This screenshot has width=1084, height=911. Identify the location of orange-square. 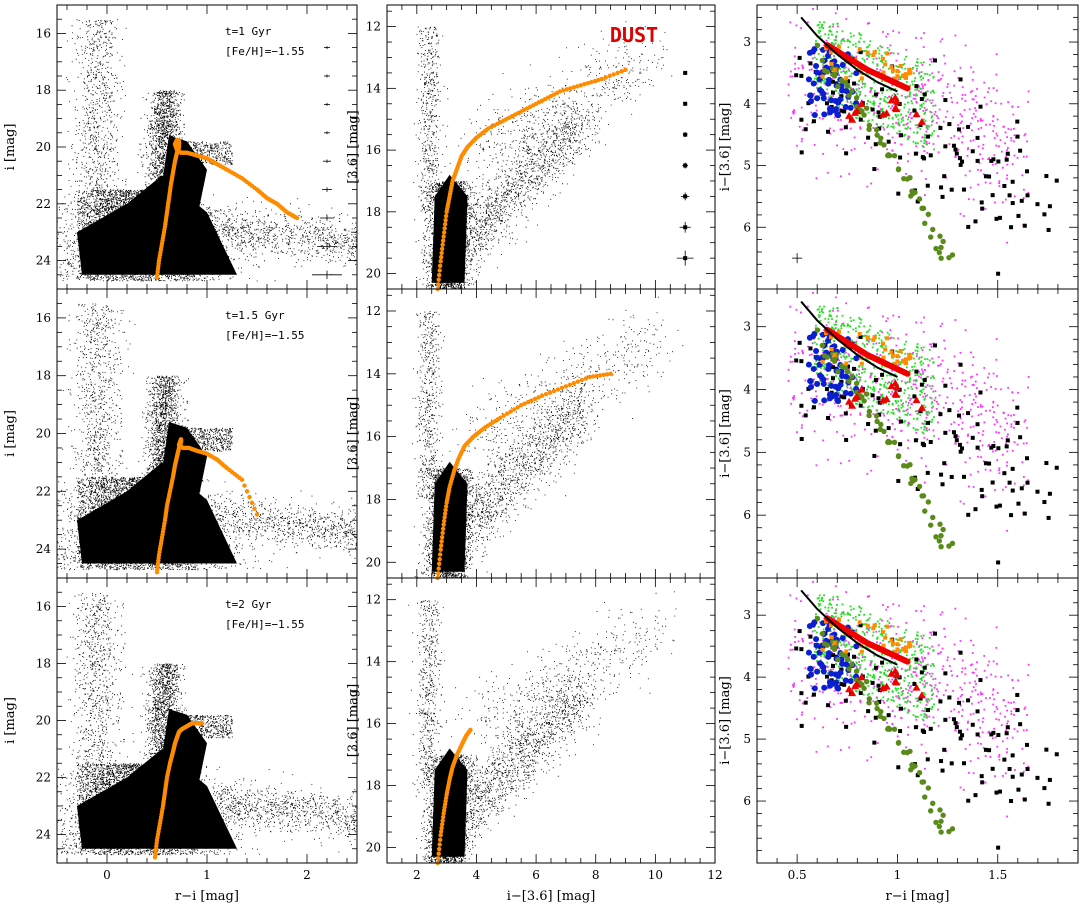
(892, 70).